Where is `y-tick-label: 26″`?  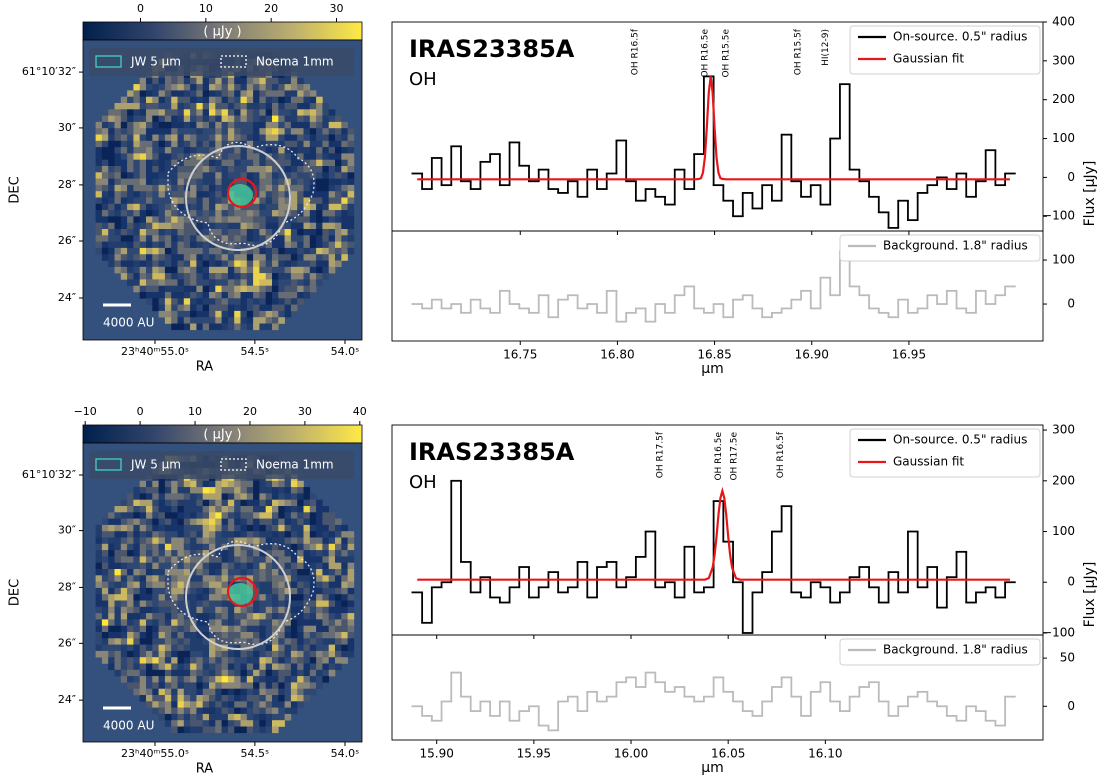 y-tick-label: 26″ is located at coordinates (67, 240).